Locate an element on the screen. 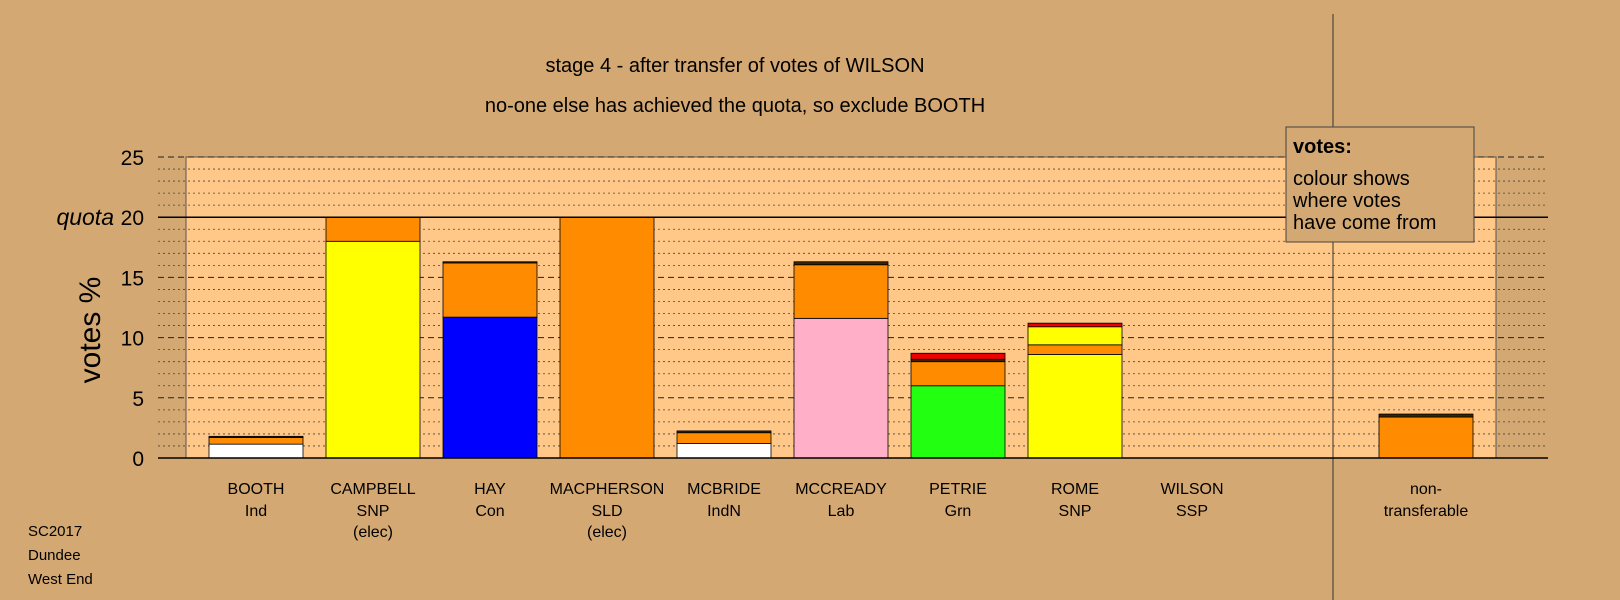 The width and height of the screenshot is (1620, 600). candidate-party: Lab is located at coordinates (841, 511).